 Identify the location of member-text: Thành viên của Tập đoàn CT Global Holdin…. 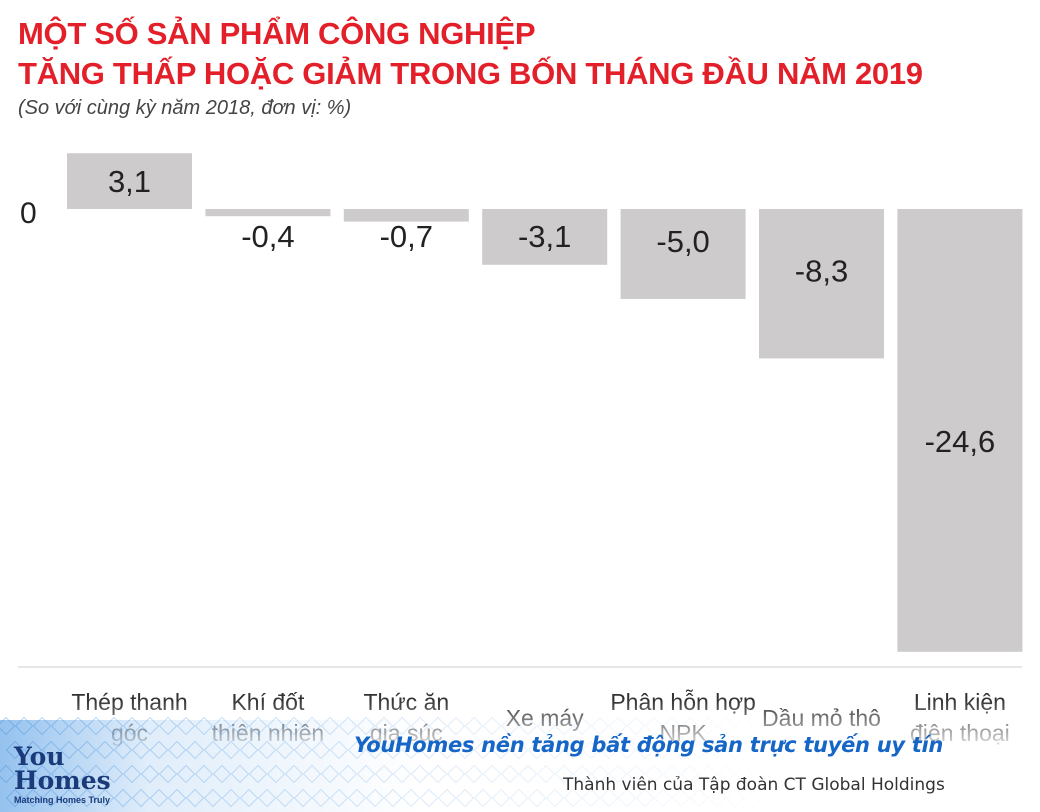
(754, 785).